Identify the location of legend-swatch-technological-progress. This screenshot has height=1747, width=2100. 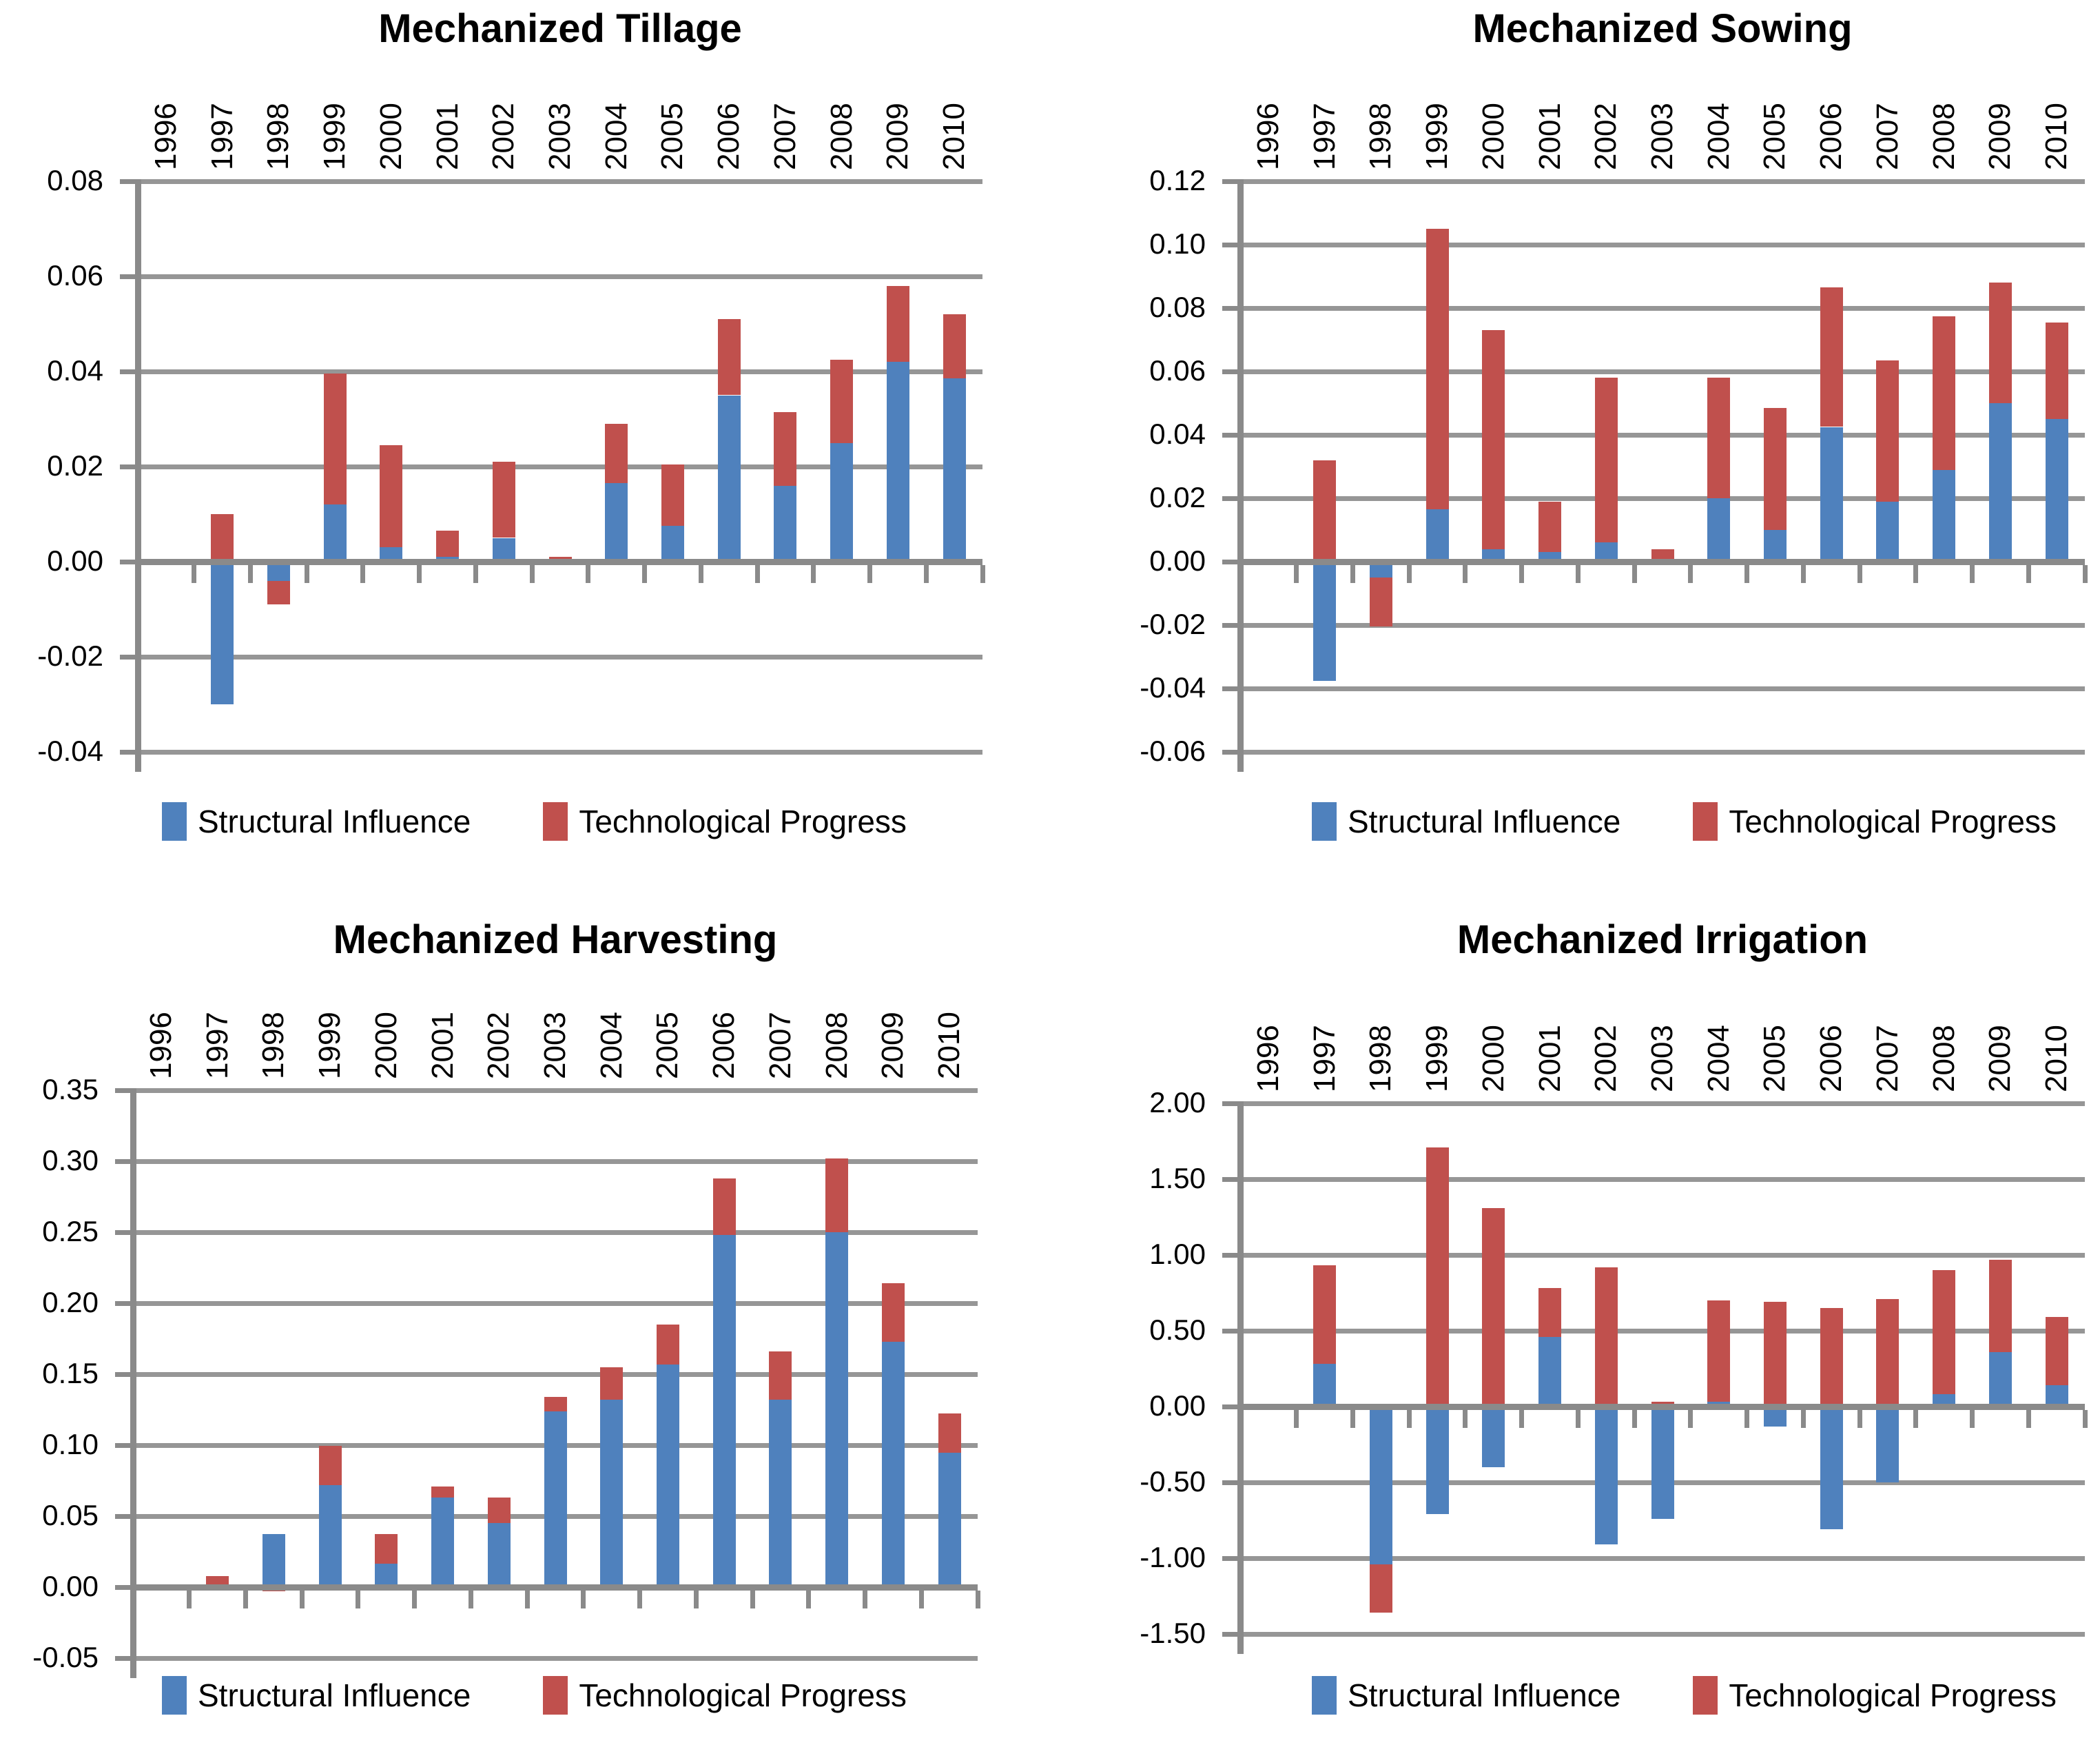
(1705, 1695).